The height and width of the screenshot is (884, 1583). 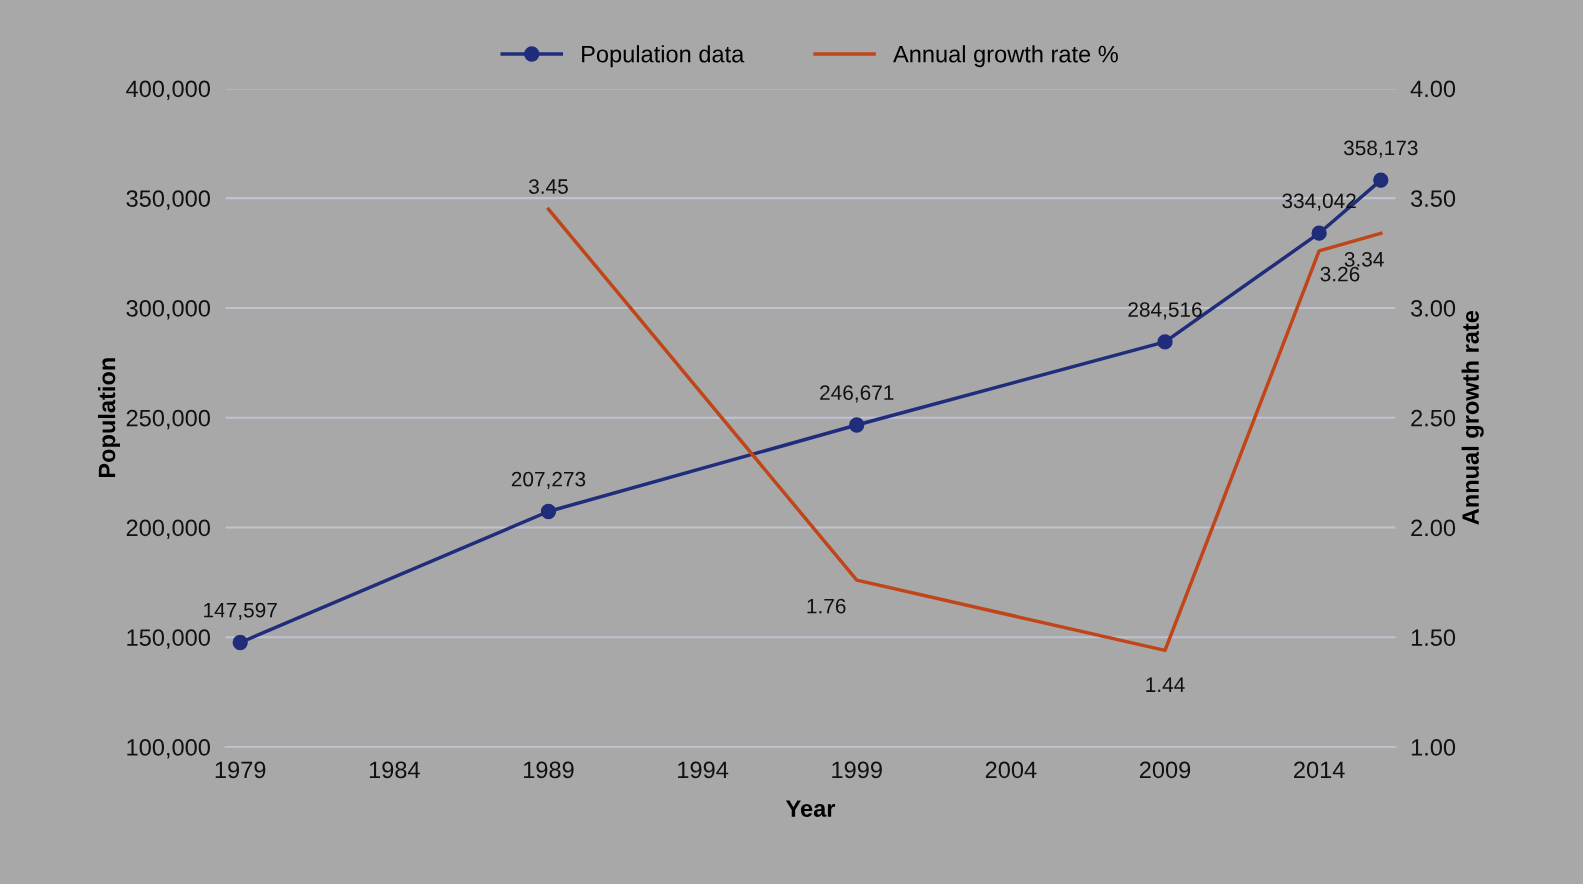 What do you see at coordinates (1165, 684) in the screenshot?
I see `data-label: 1.44` at bounding box center [1165, 684].